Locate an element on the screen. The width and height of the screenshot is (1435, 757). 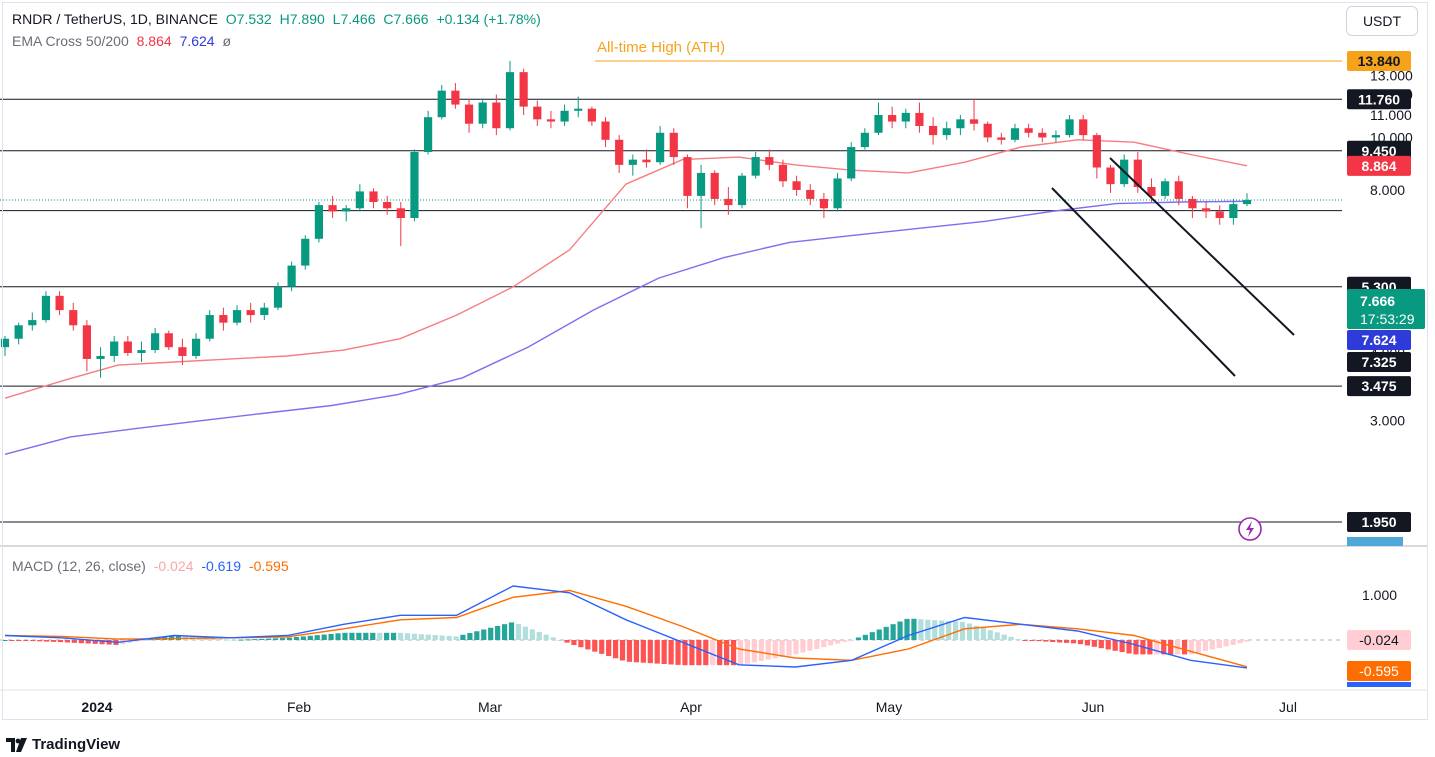
countdown-text: 17:53:29 is located at coordinates (1387, 319).